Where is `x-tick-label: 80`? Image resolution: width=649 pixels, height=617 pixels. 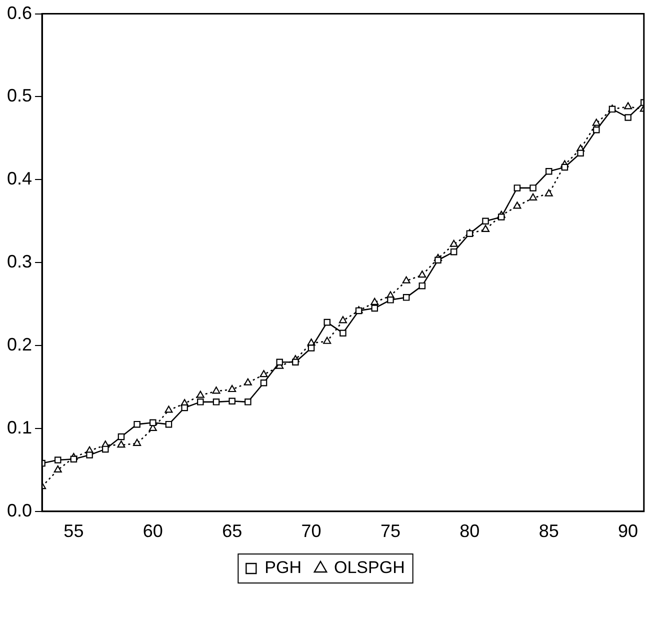
x-tick-label: 80 is located at coordinates (470, 531).